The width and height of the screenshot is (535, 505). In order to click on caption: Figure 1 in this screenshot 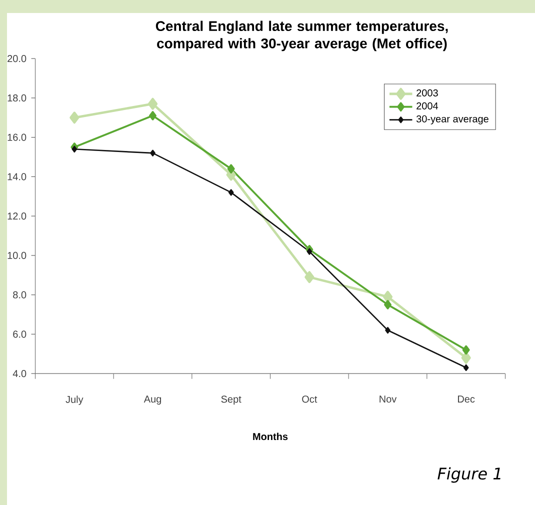, I will do `click(469, 475)`.